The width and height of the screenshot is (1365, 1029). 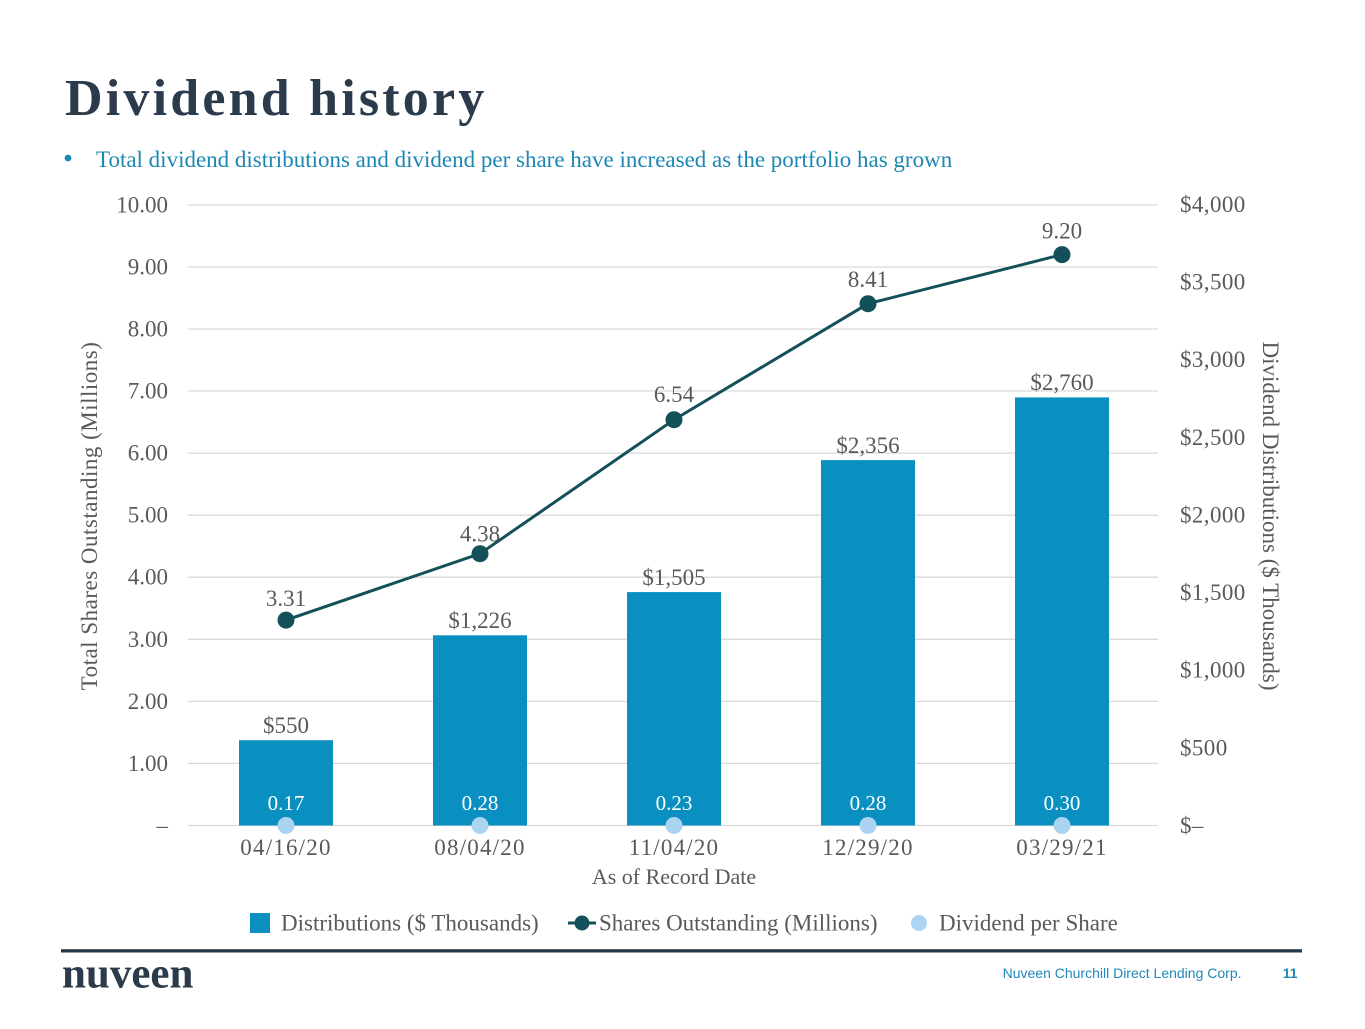 I want to click on svg-text: $3,500, so click(x=1213, y=282).